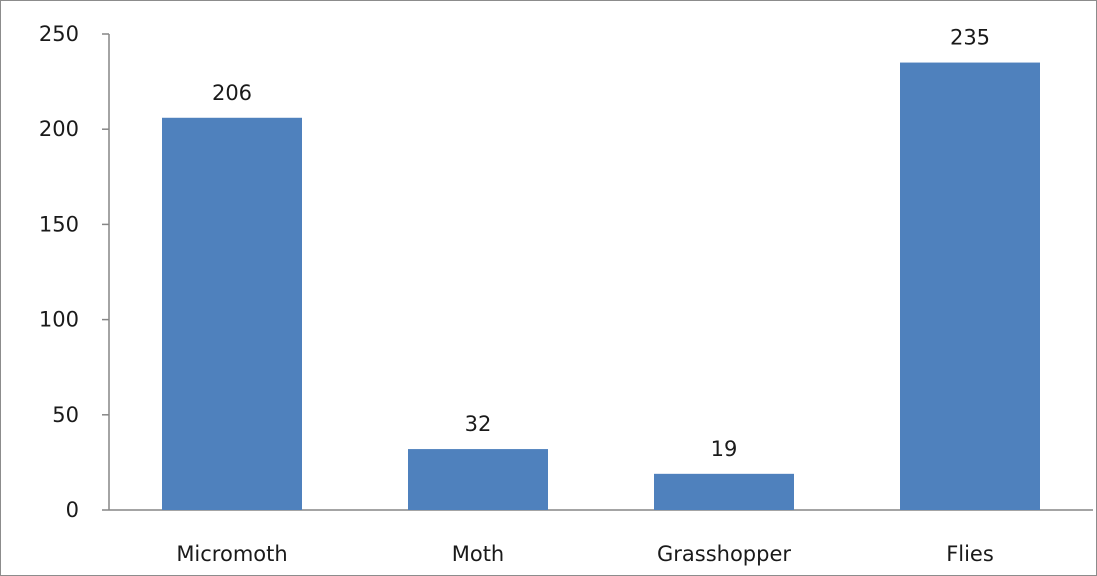  What do you see at coordinates (72, 510) in the screenshot?
I see `y-tick-label: 0` at bounding box center [72, 510].